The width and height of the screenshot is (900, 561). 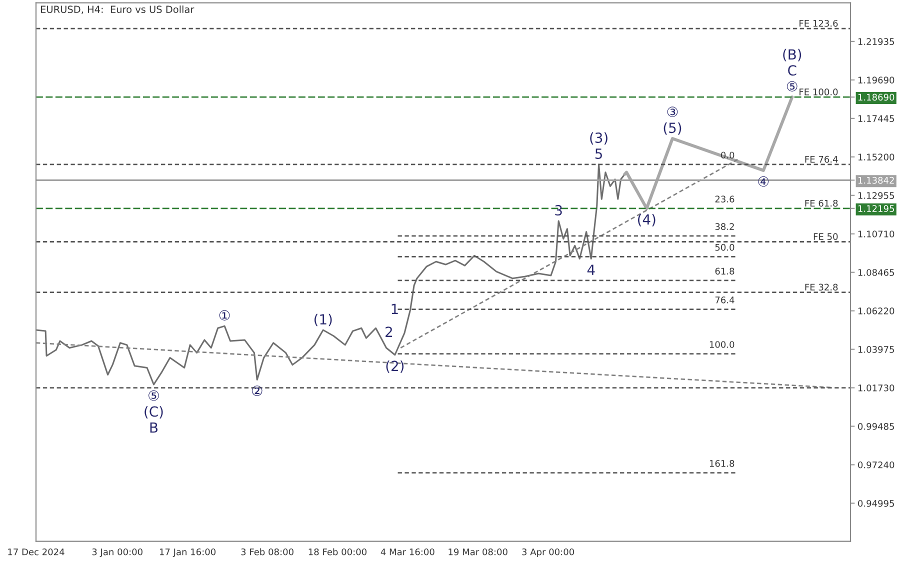 What do you see at coordinates (724, 199) in the screenshot?
I see `annotation: 23.6` at bounding box center [724, 199].